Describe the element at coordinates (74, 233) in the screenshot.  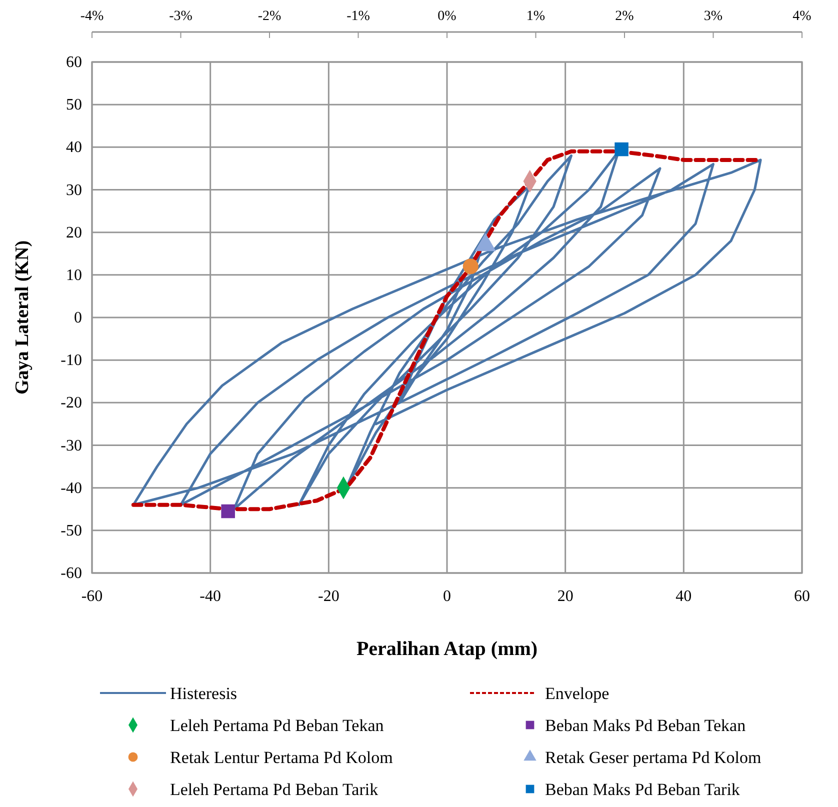
I see `y-tick-label: 20` at that location.